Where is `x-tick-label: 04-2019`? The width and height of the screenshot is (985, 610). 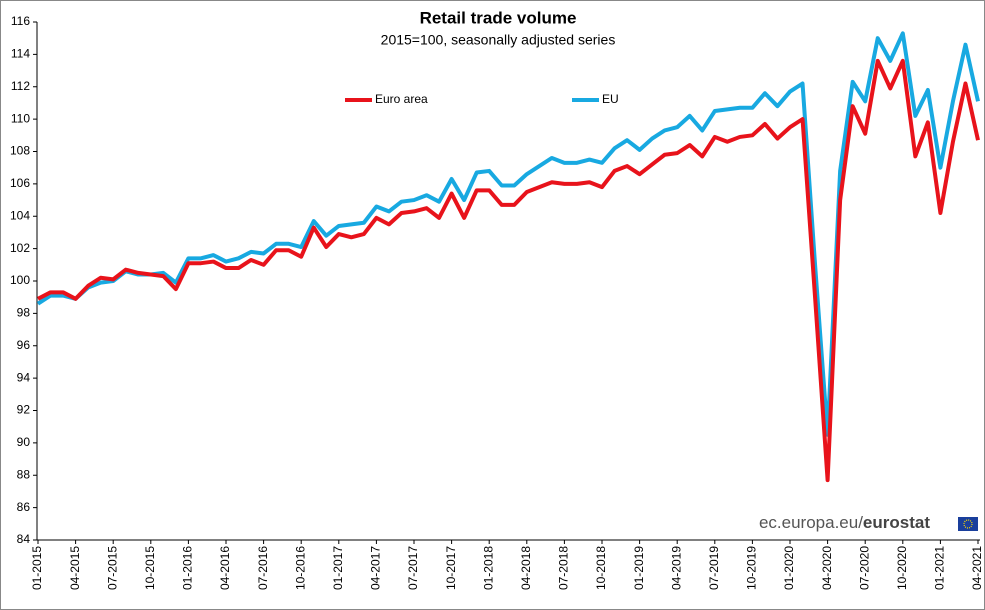 x-tick-label: 04-2019 is located at coordinates (676, 568).